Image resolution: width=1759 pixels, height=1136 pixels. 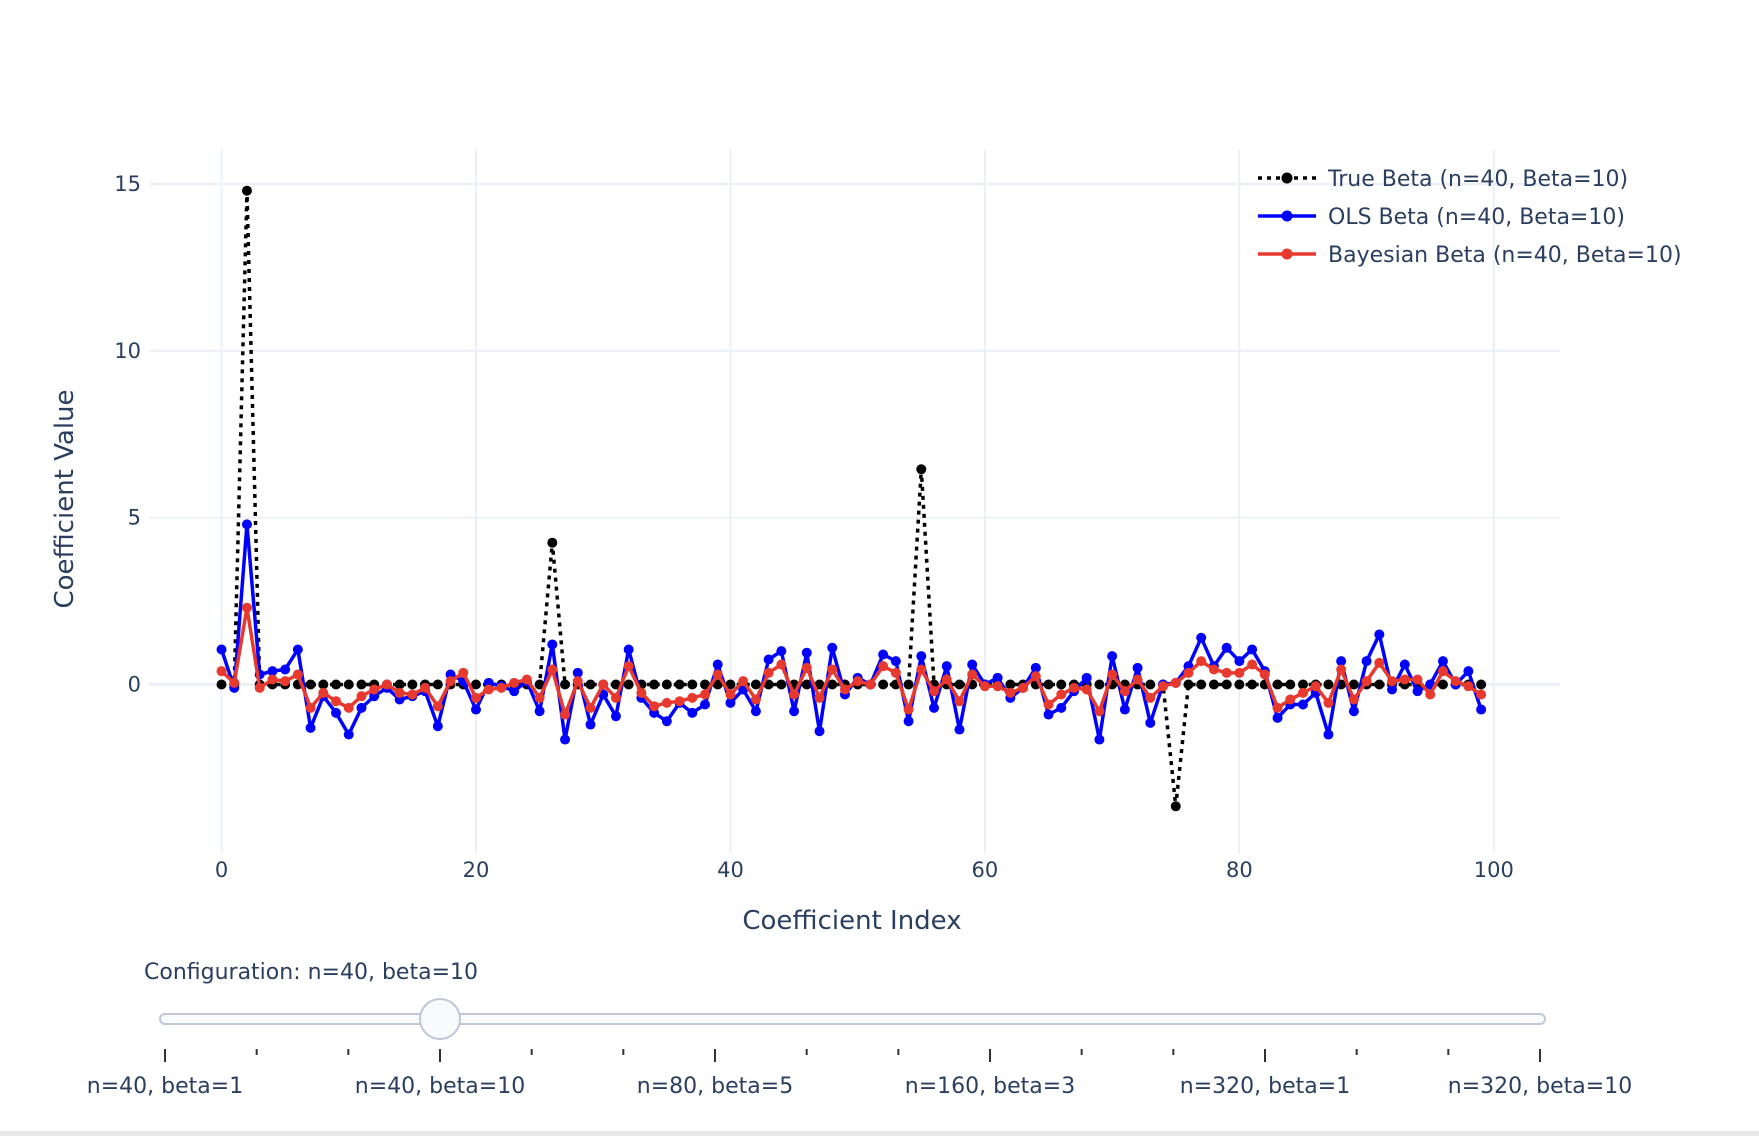 What do you see at coordinates (985, 870) in the screenshot?
I see `x-tick-label: 60` at bounding box center [985, 870].